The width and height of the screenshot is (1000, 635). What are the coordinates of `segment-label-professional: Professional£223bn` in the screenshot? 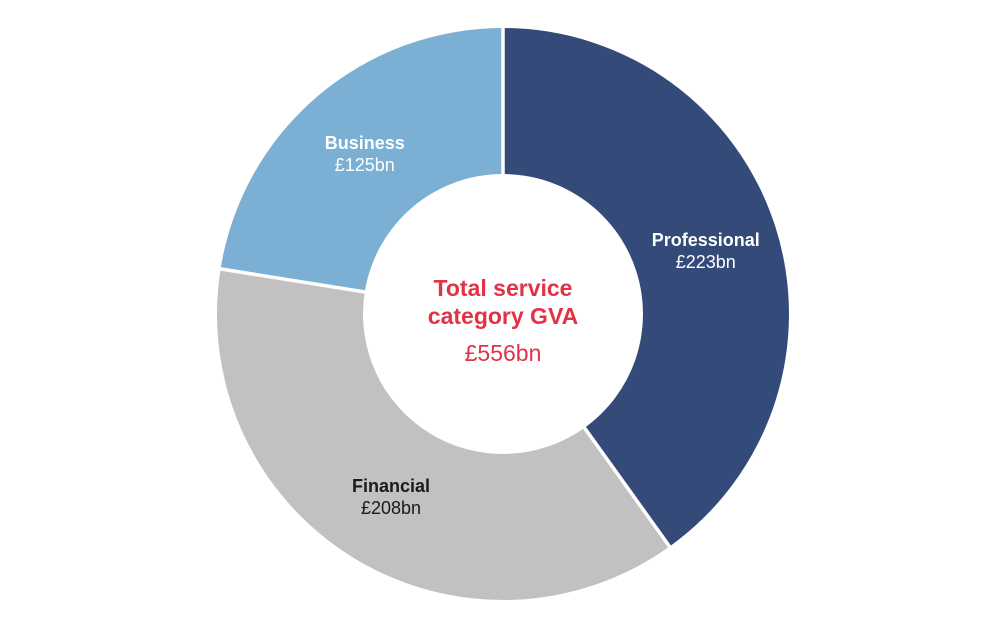 It's located at (706, 251).